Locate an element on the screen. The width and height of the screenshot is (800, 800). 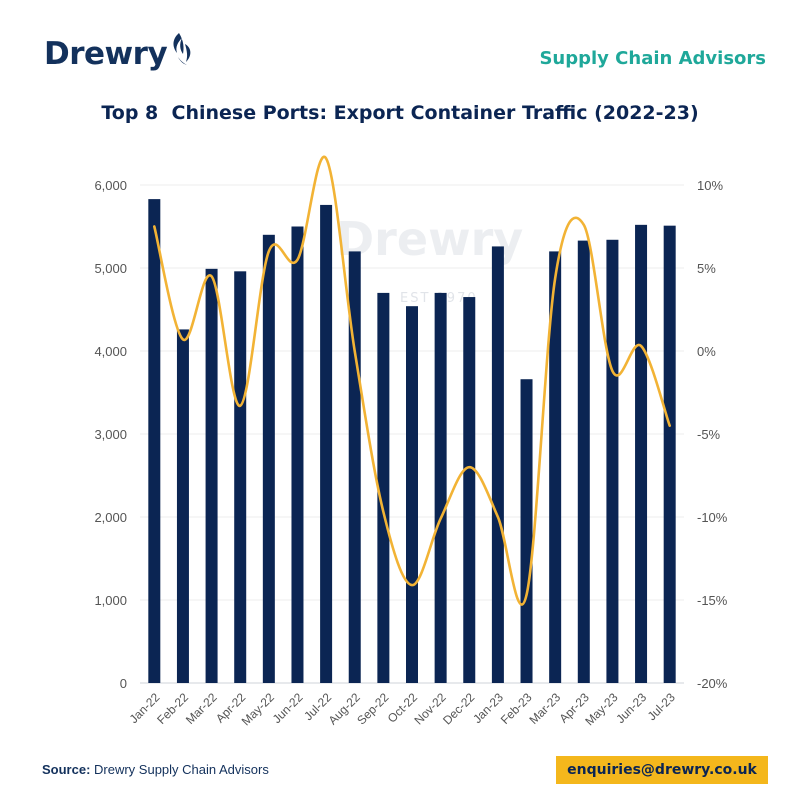
y-tick-label: 5,000 is located at coordinates (110, 268).